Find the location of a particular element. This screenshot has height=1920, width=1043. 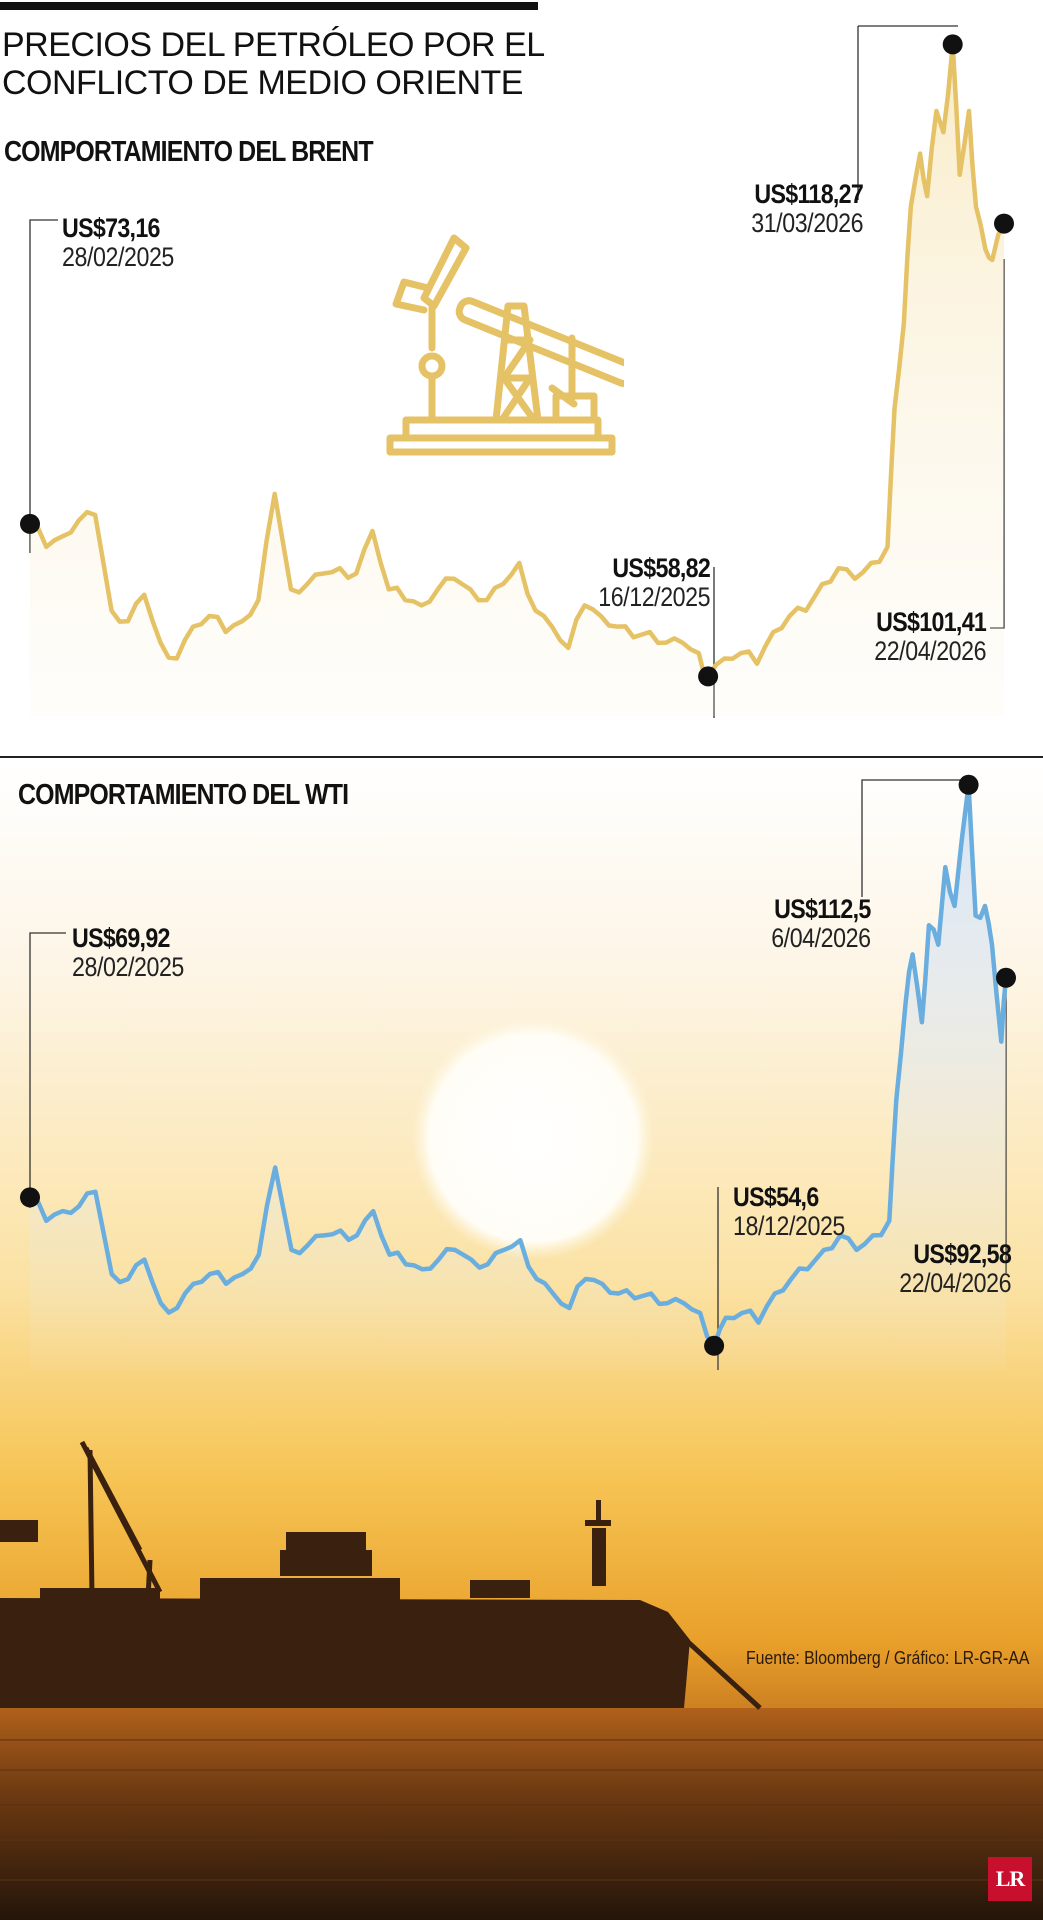

lr-logo: LR is located at coordinates (1010, 1879).